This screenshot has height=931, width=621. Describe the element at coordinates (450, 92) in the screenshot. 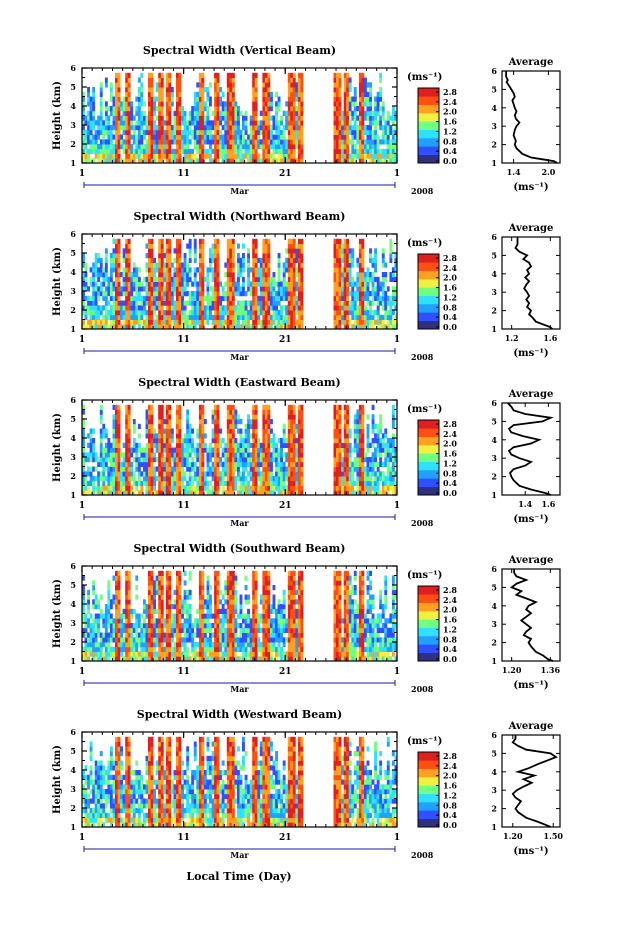

I see `colorbar-tick-label: 2.8` at that location.